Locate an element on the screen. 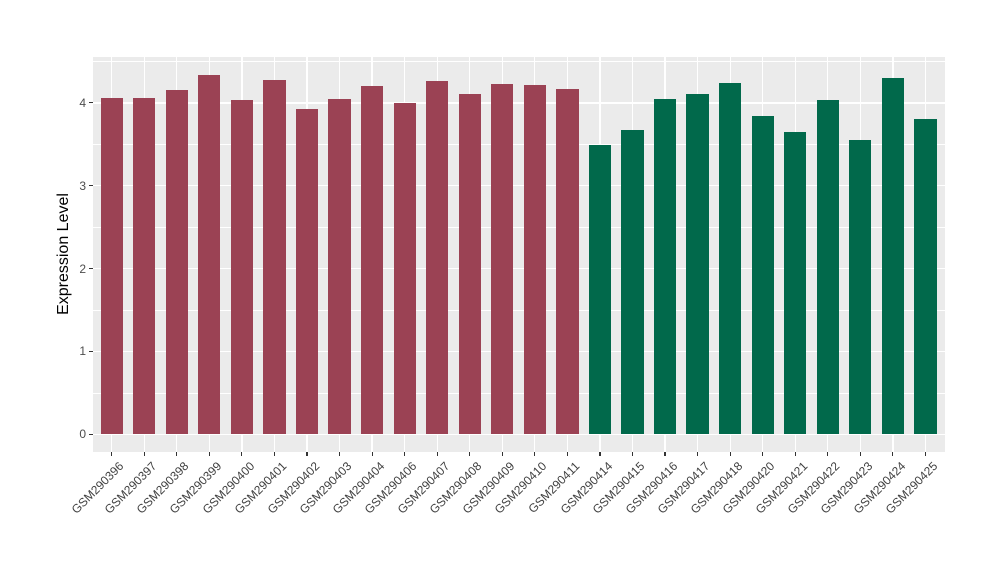 The height and width of the screenshot is (580, 1000). bar-GSM290422 is located at coordinates (827, 267).